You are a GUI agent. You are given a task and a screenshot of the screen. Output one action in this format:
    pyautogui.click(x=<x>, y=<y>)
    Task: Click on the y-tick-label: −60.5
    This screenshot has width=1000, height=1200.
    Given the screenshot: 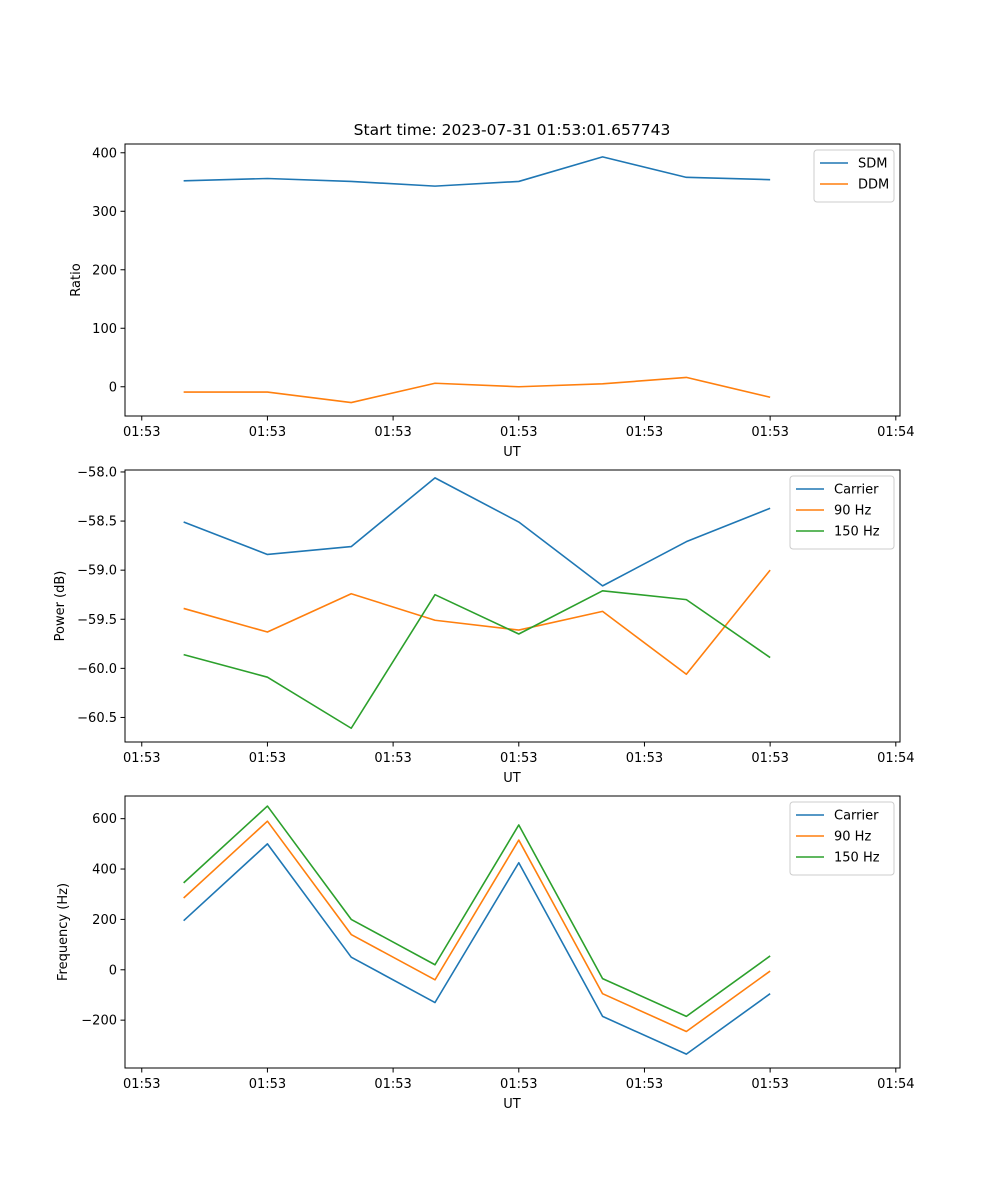 What is the action you would take?
    pyautogui.click(x=97, y=718)
    